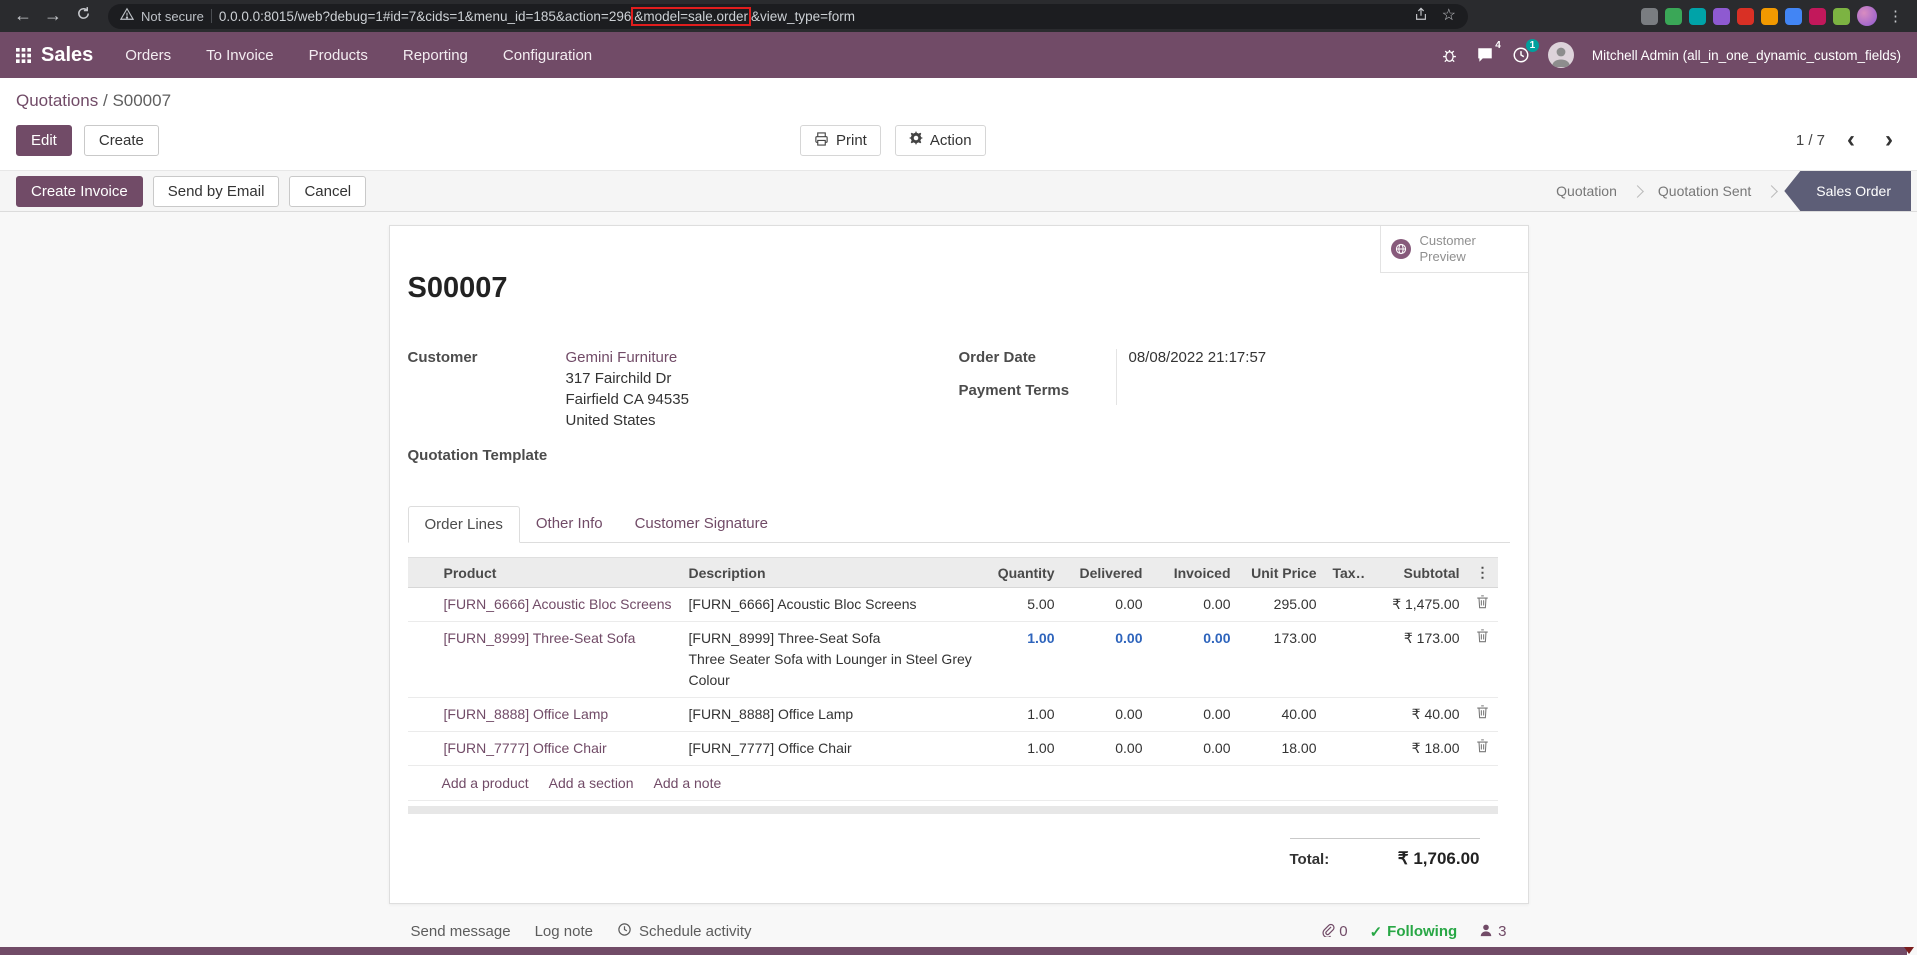 This screenshot has width=1917, height=955. Describe the element at coordinates (338, 55) in the screenshot. I see `menu-products: Products` at that location.